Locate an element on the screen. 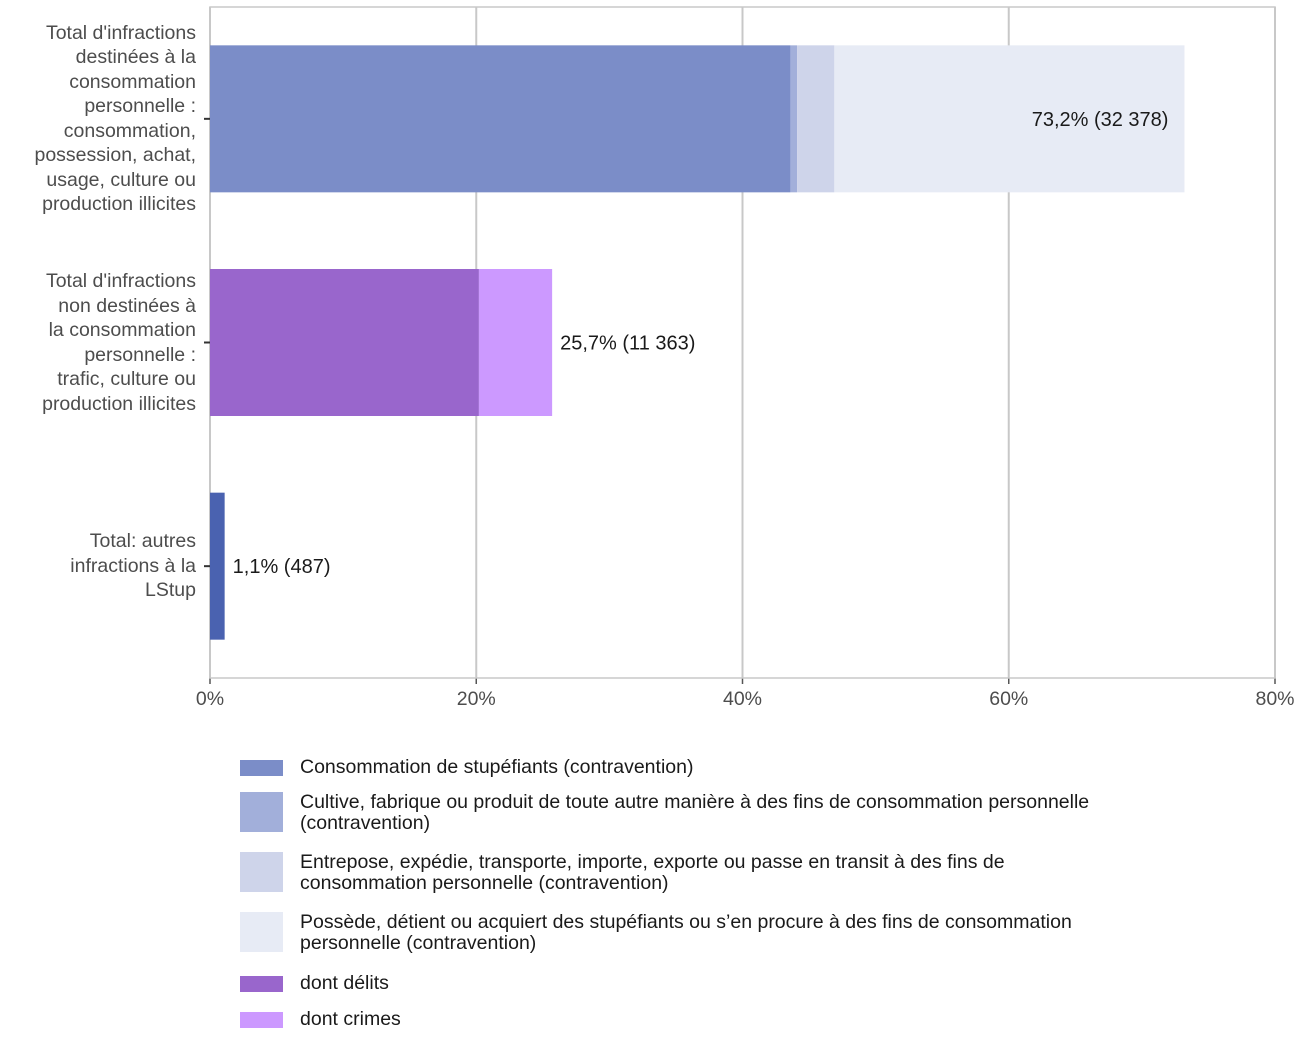 The height and width of the screenshot is (1040, 1306). x-tick-label: 40% is located at coordinates (742, 699).